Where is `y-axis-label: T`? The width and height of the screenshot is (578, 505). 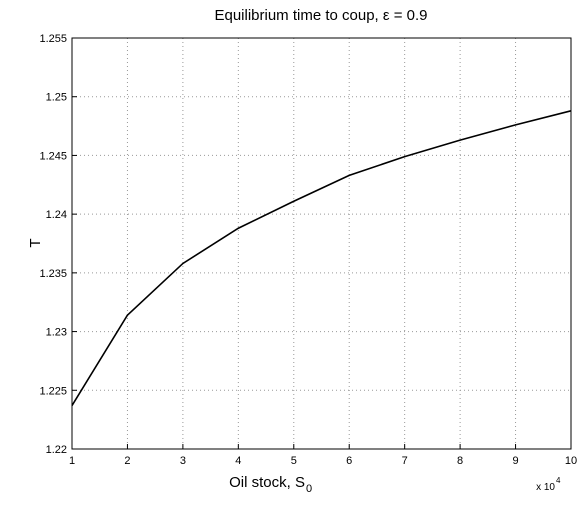 y-axis-label: T is located at coordinates (35, 242).